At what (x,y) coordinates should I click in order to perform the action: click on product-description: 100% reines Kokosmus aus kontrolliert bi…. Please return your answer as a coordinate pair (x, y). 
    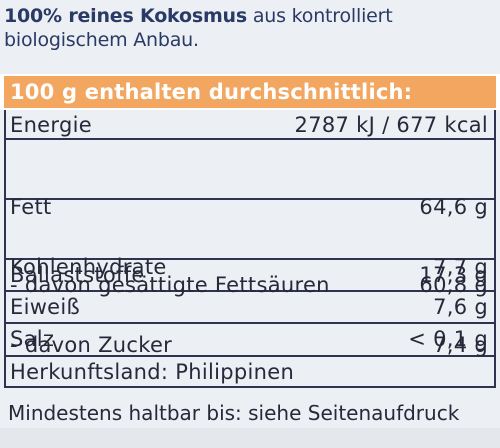
    Looking at the image, I should click on (250, 28).